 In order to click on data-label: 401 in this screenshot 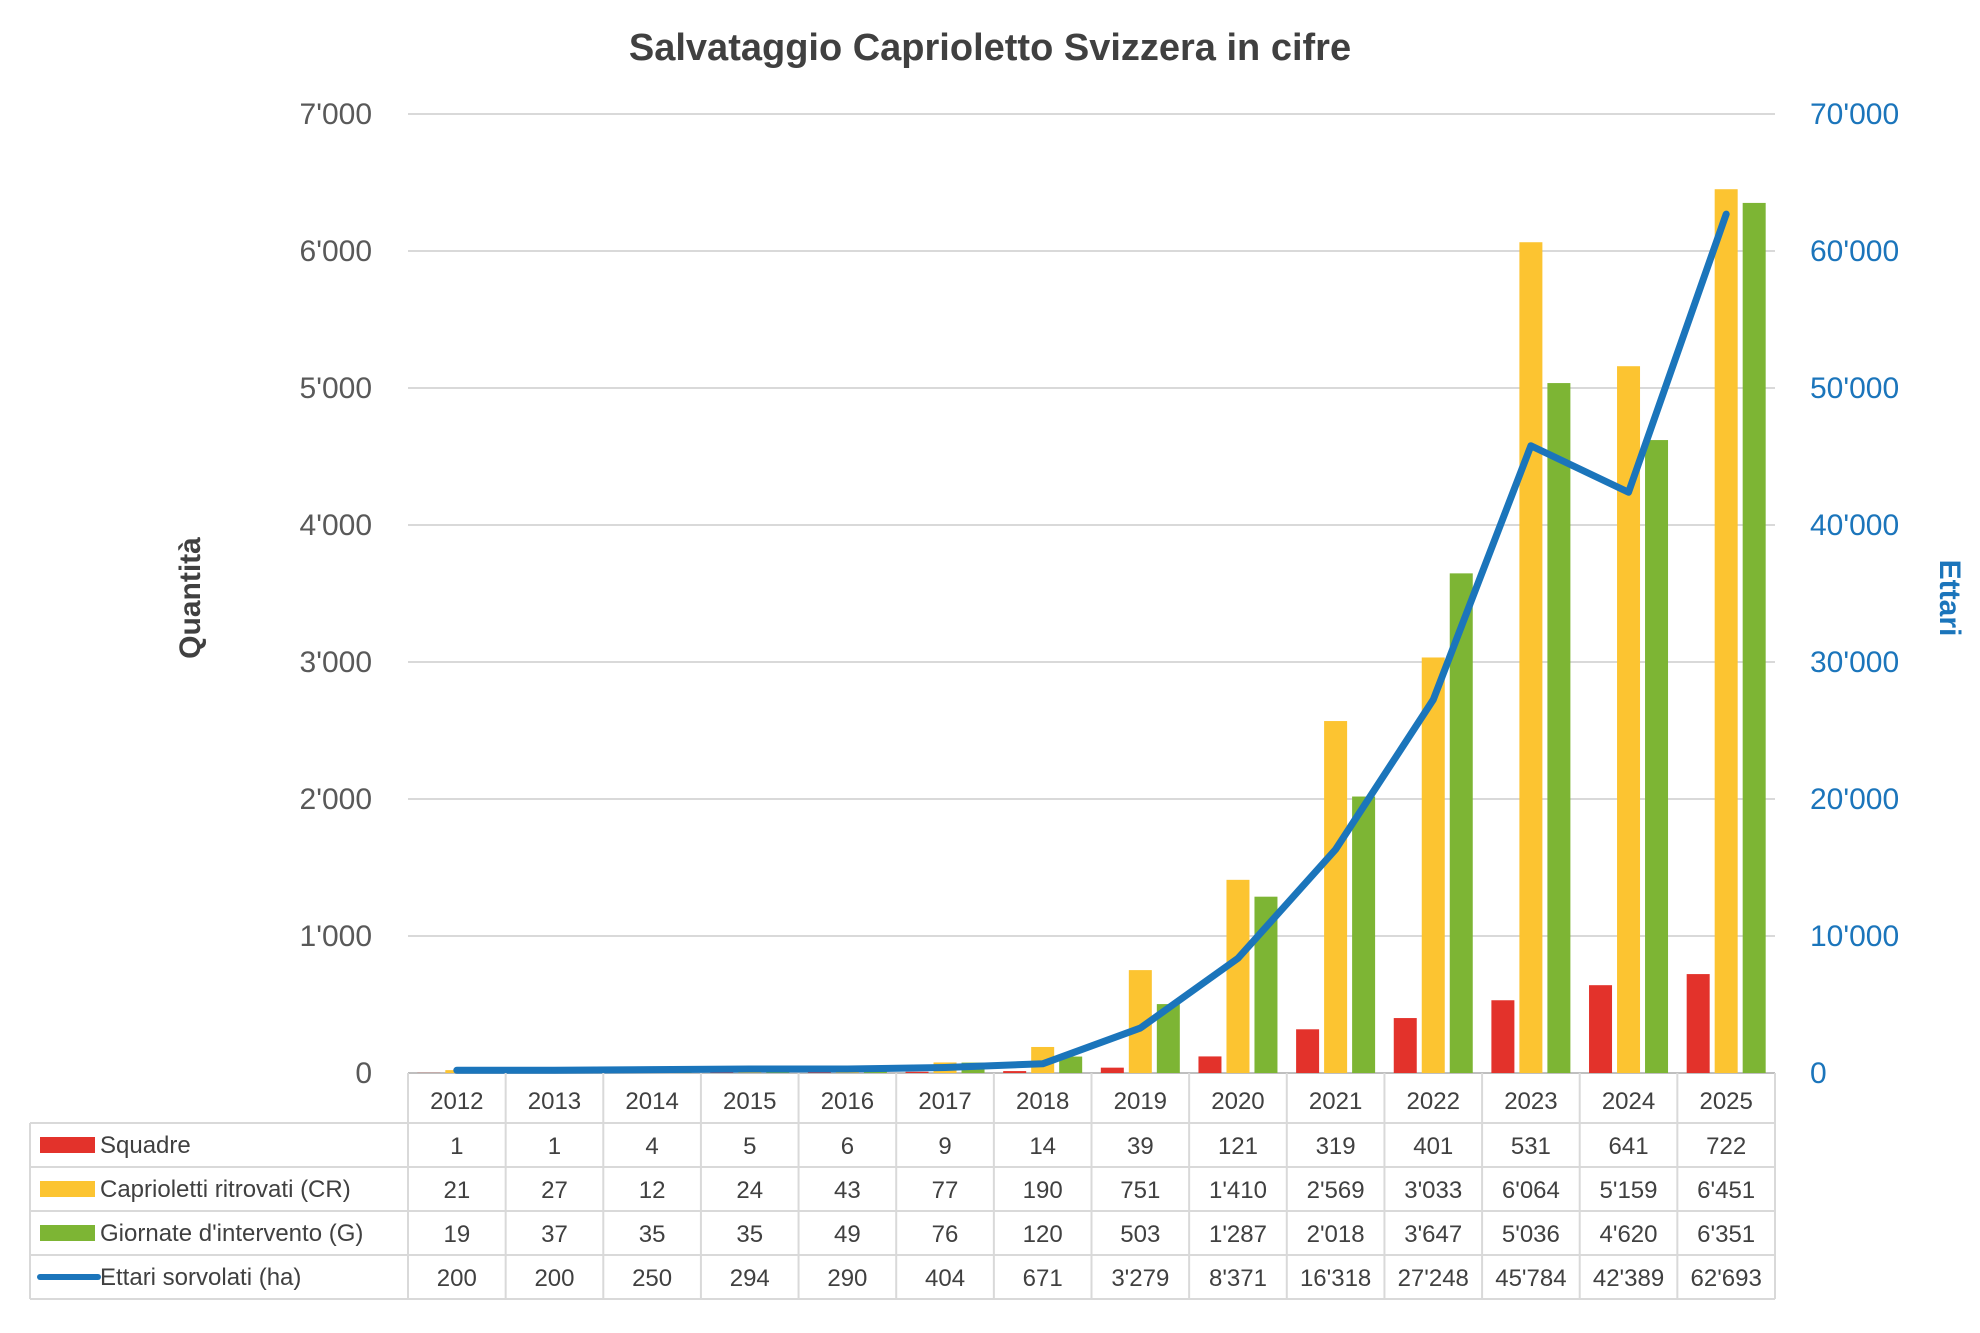, I will do `click(1433, 1146)`.